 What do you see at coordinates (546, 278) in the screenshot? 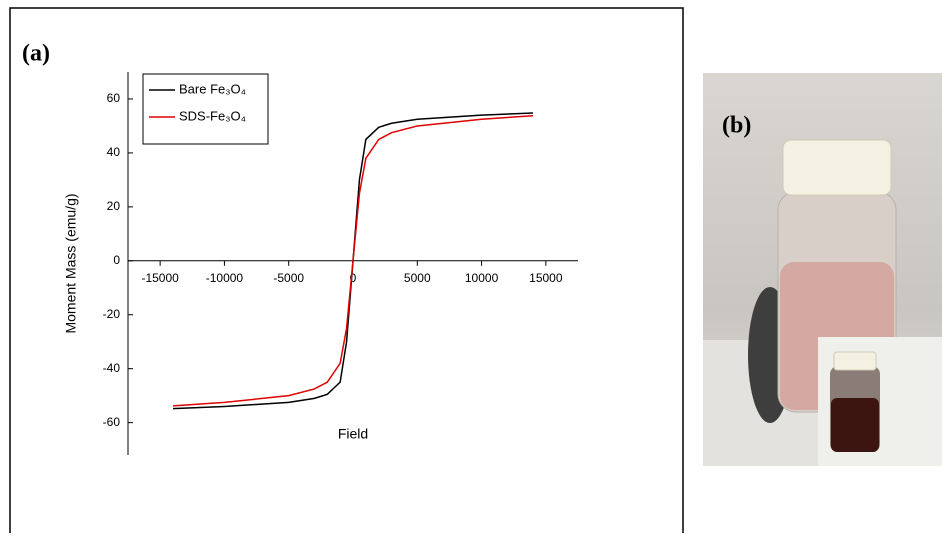
I see `x-tick-label: 15000` at bounding box center [546, 278].